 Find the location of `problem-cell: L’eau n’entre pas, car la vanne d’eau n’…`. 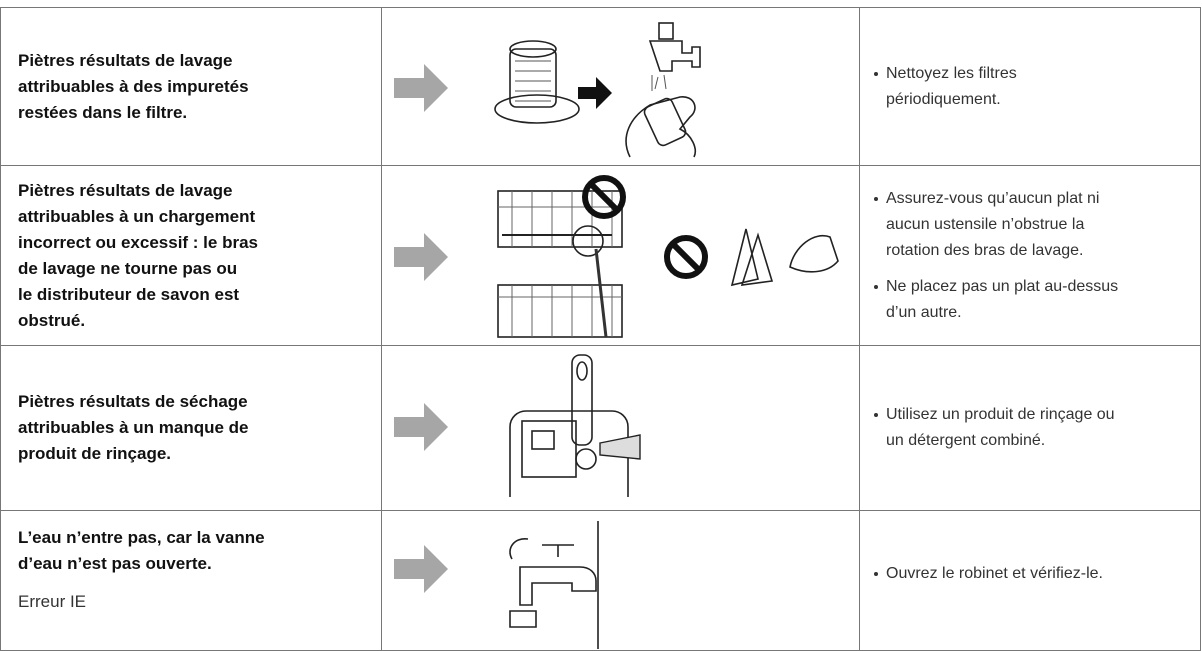

problem-cell: L’eau n’entre pas, car la vanne d’eau n’… is located at coordinates (191, 580).